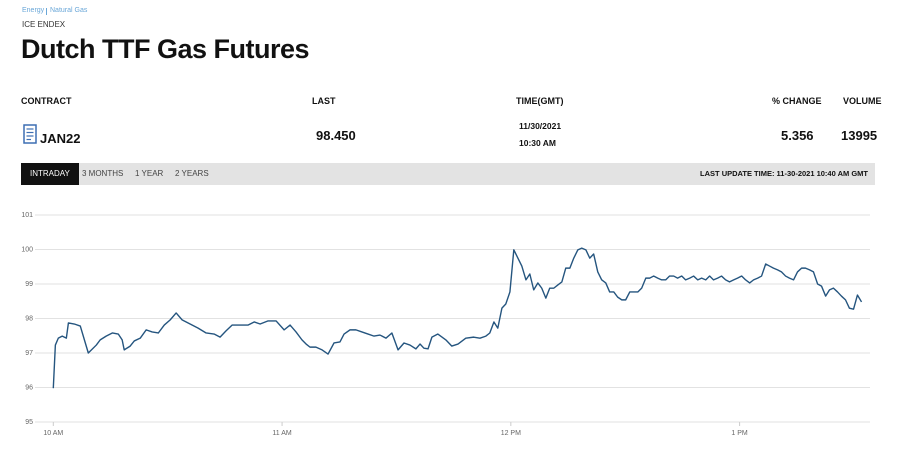 This screenshot has width=900, height=450. I want to click on x-tick-label: 10 AM, so click(53, 433).